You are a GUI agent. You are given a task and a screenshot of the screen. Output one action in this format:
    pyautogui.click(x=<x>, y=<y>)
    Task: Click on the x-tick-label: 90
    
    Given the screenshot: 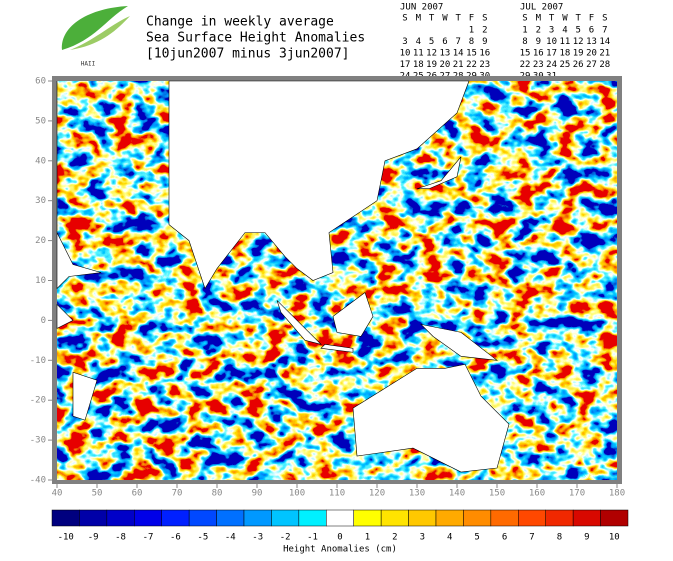 What is the action you would take?
    pyautogui.click(x=257, y=494)
    